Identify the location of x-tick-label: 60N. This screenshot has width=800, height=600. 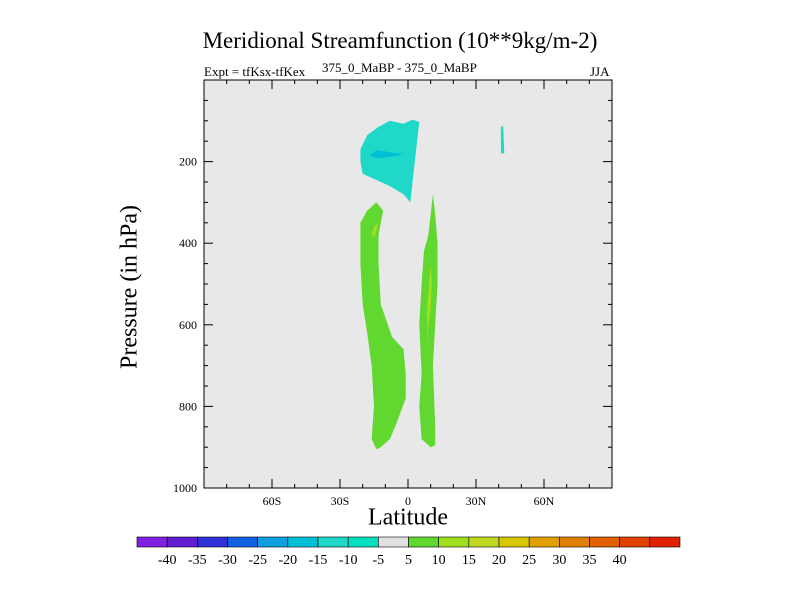
(544, 501).